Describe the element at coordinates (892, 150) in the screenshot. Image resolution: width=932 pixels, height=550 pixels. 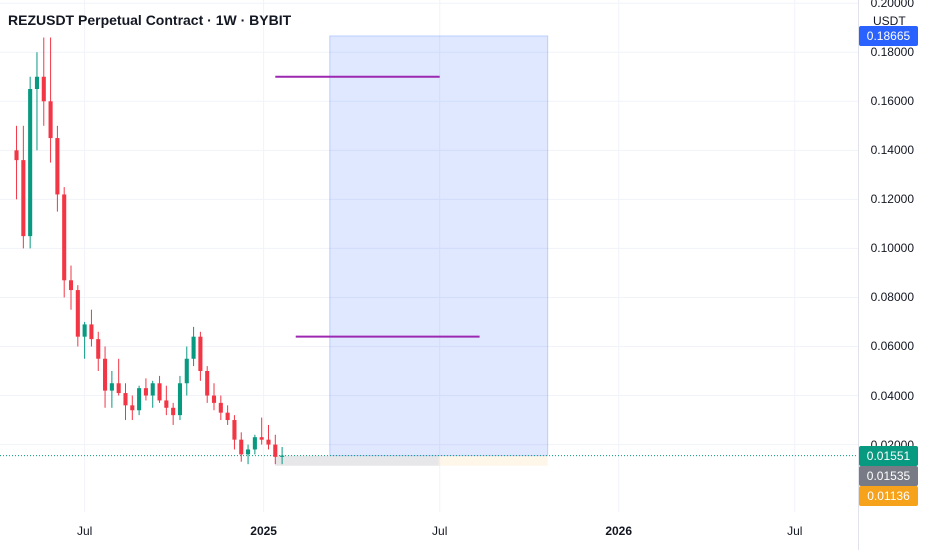
I see `price-tick-label: 0.14000` at that location.